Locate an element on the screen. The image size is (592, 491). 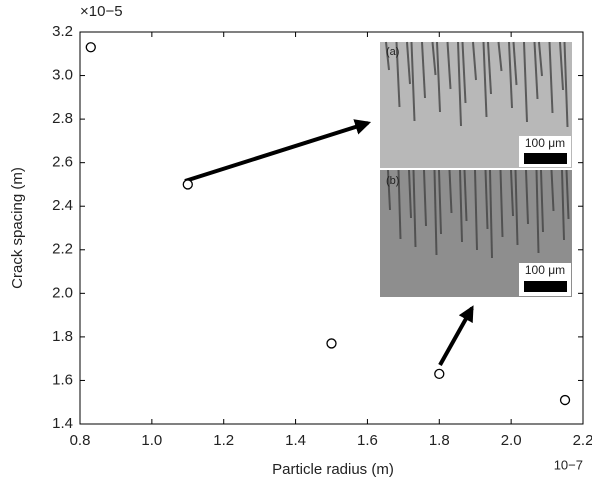
inset-label: (a) is located at coordinates (392, 52).